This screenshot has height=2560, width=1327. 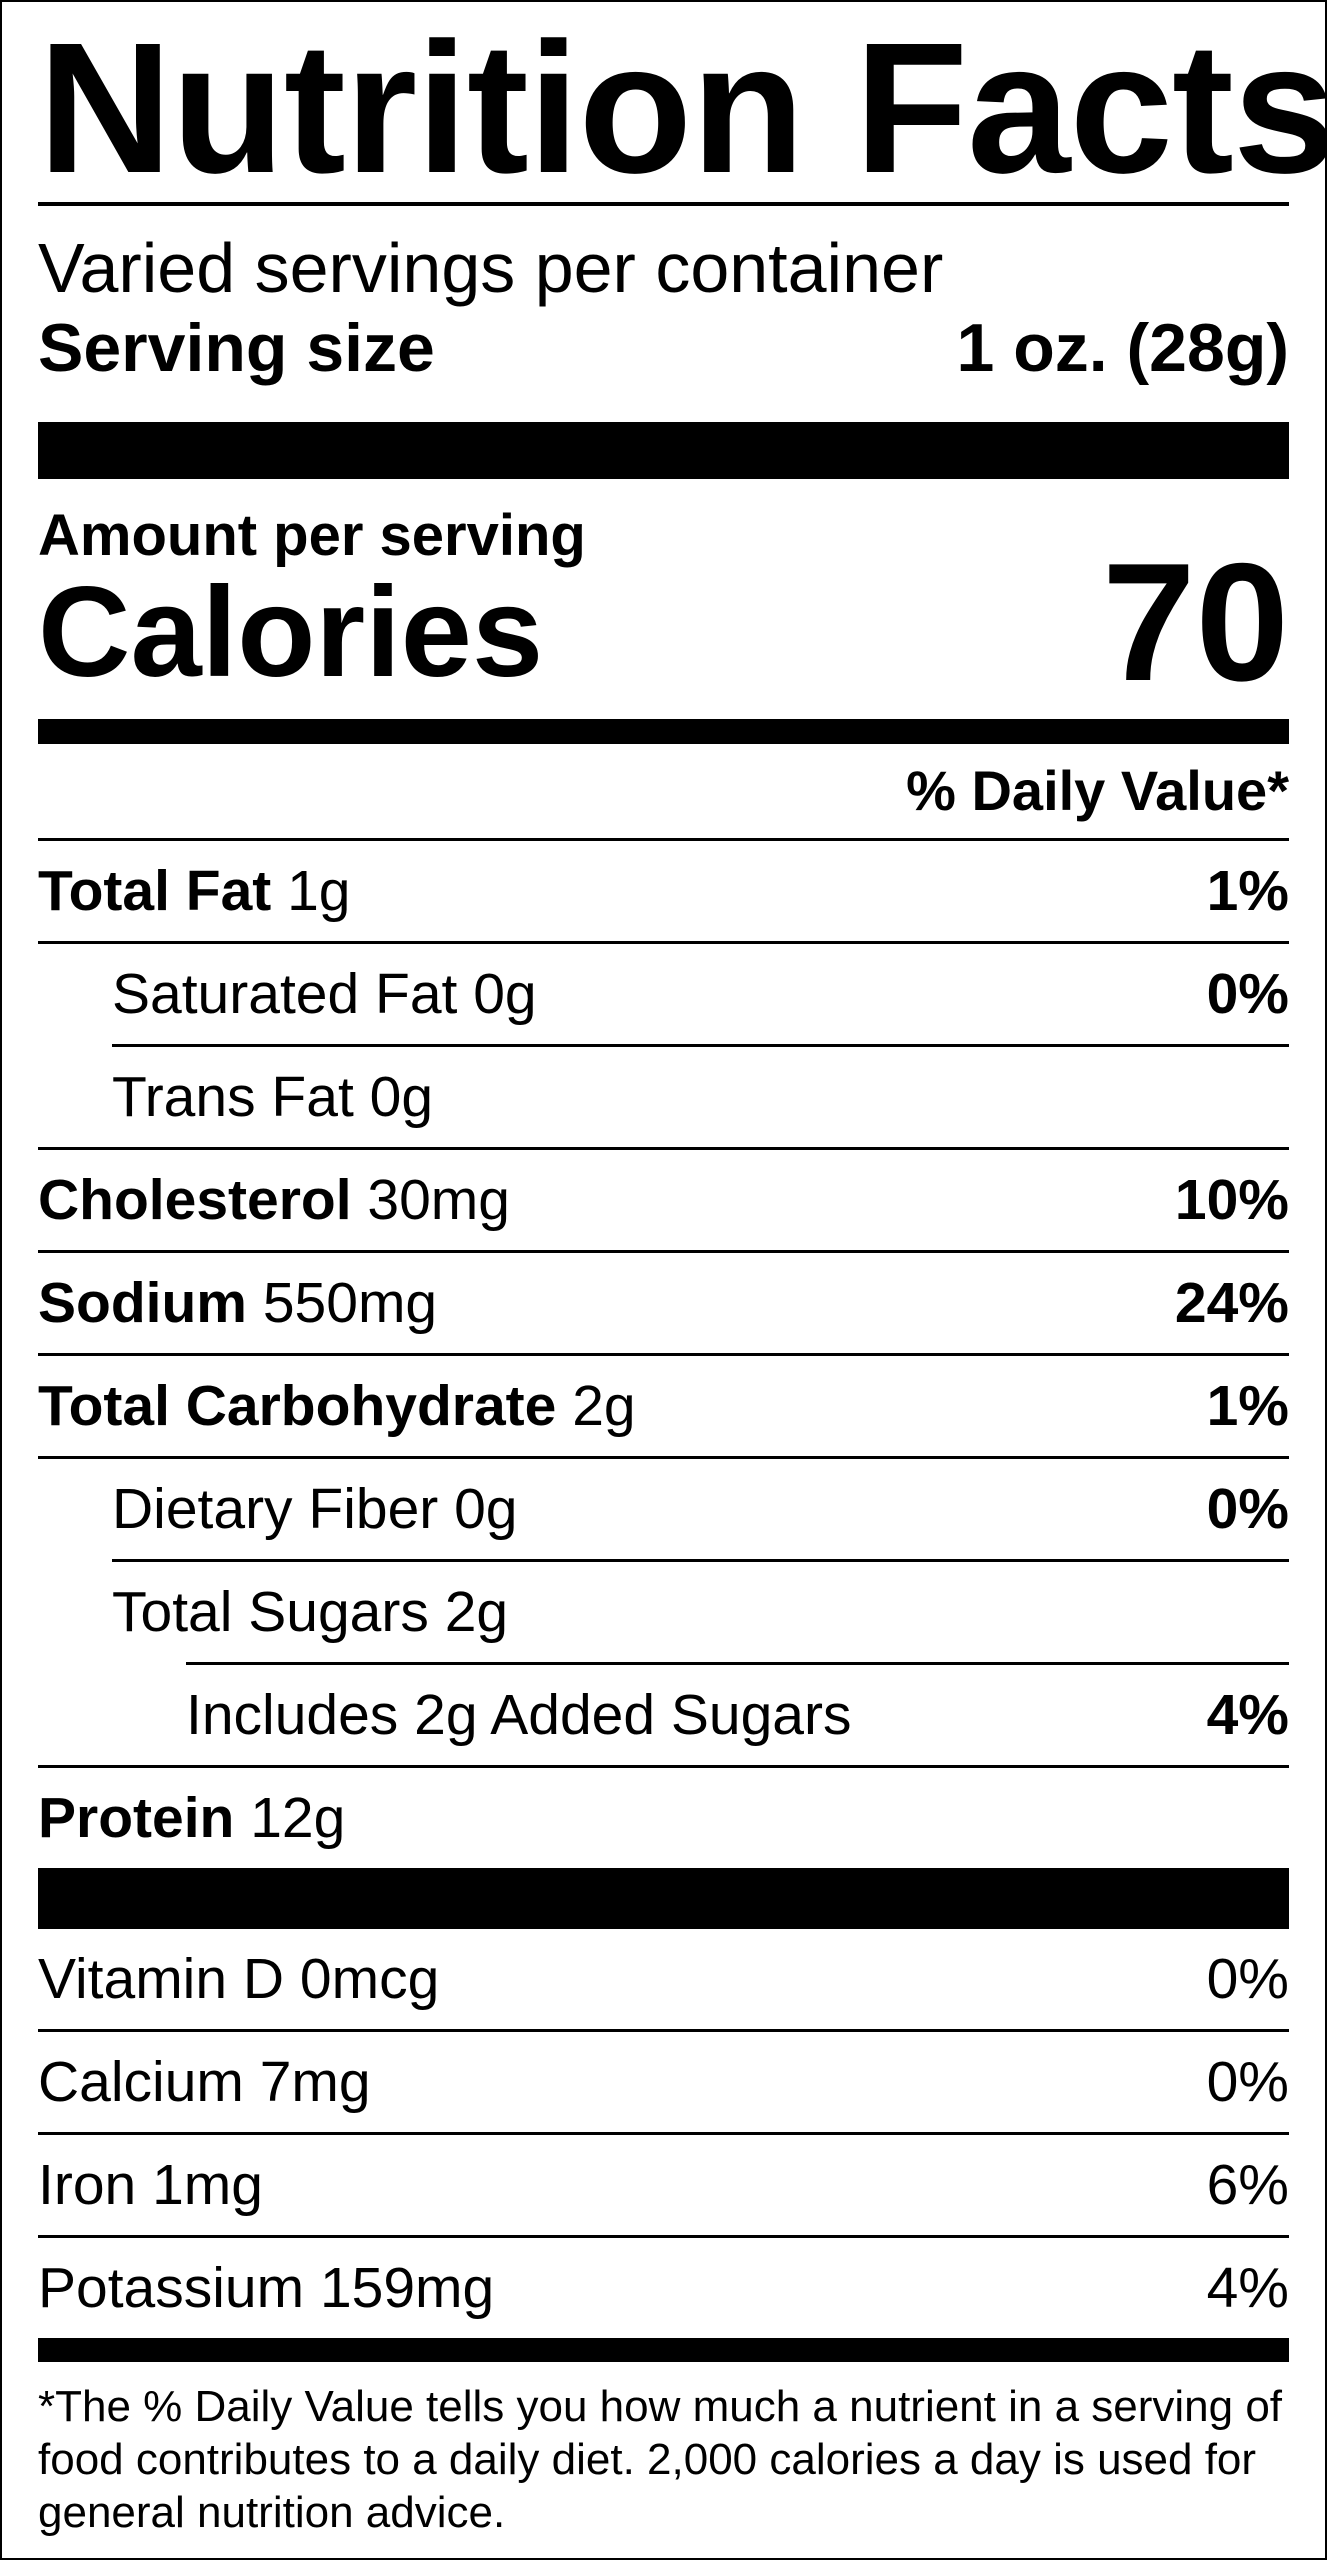 I want to click on nutrient-name: Total Carbohydrate, so click(x=297, y=1406).